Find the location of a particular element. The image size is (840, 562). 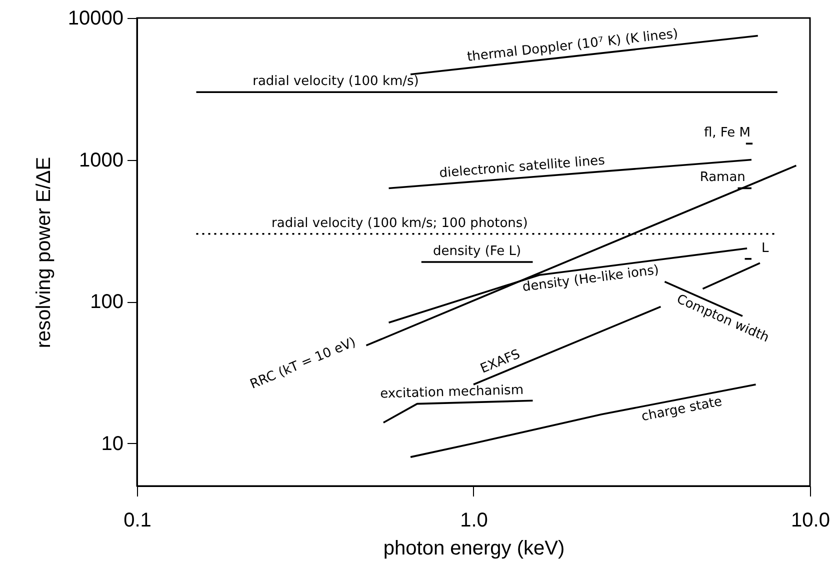

x-tick-label: 0.1 is located at coordinates (138, 521).